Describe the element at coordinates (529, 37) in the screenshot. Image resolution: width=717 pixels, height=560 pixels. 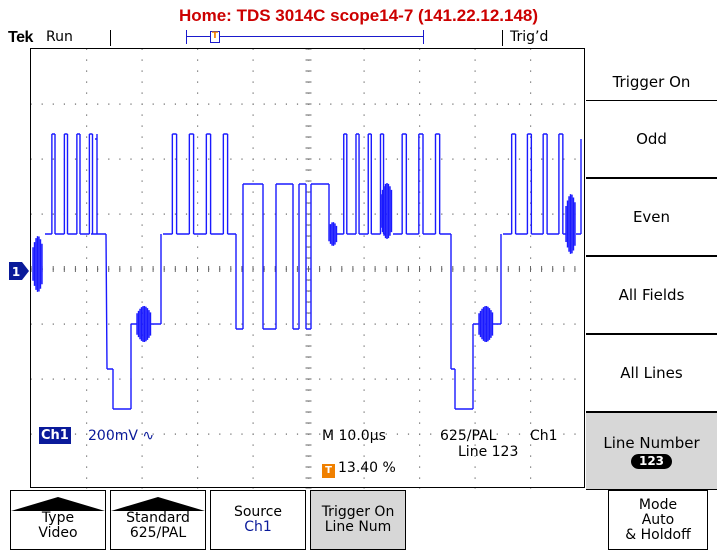
I see `trigger-state: Trig’d` at that location.